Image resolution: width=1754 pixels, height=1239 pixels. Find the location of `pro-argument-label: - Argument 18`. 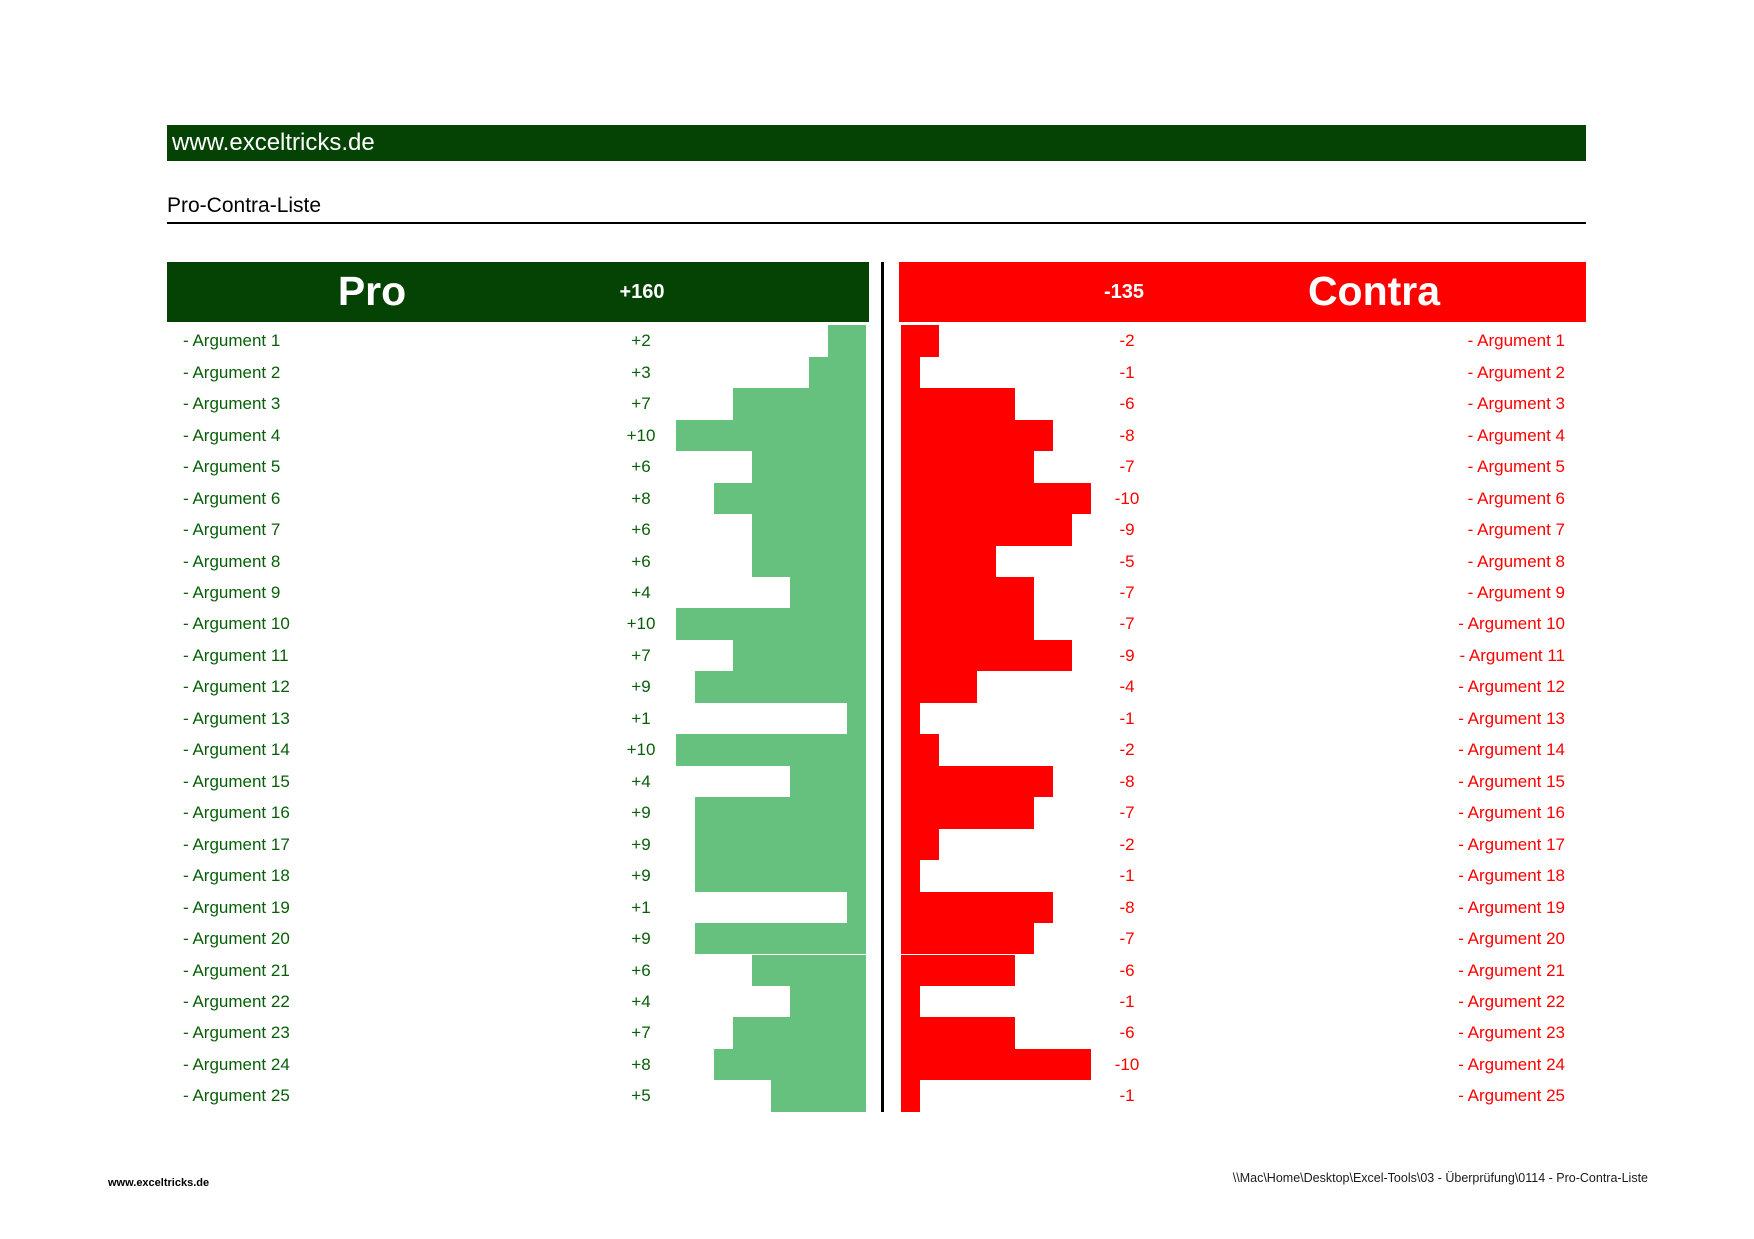

pro-argument-label: - Argument 18 is located at coordinates (236, 876).